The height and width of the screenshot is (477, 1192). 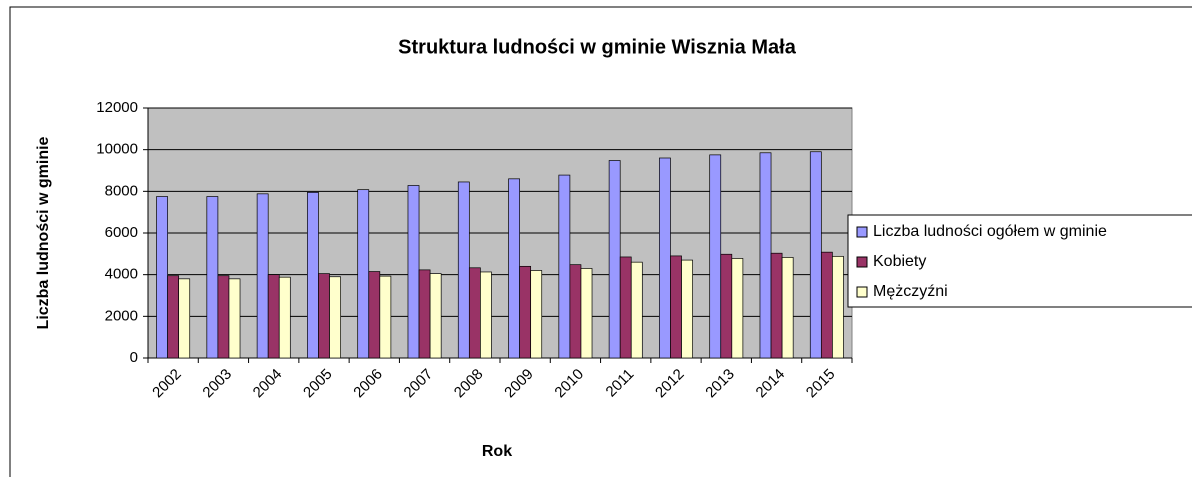 What do you see at coordinates (121, 190) in the screenshot?
I see `y-tick-label: 8000` at bounding box center [121, 190].